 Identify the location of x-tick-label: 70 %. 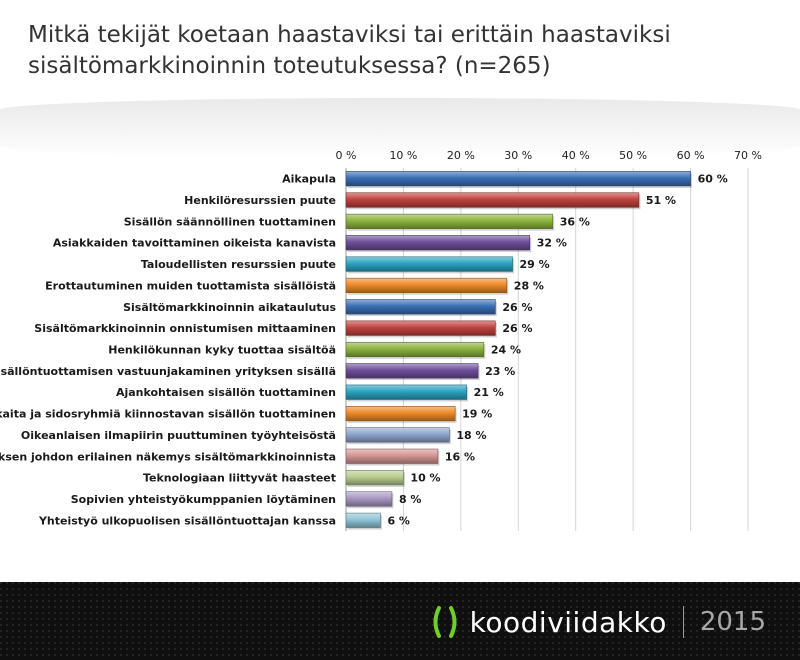
(748, 155).